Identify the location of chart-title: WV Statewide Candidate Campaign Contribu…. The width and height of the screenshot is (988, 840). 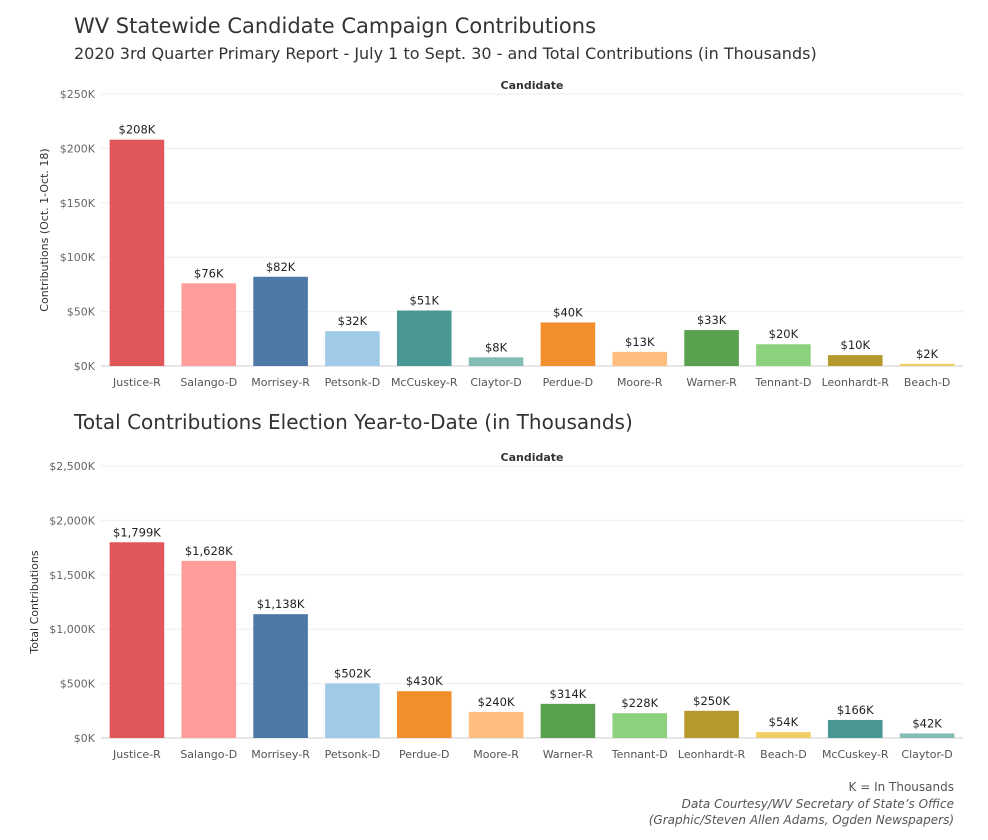
(335, 26).